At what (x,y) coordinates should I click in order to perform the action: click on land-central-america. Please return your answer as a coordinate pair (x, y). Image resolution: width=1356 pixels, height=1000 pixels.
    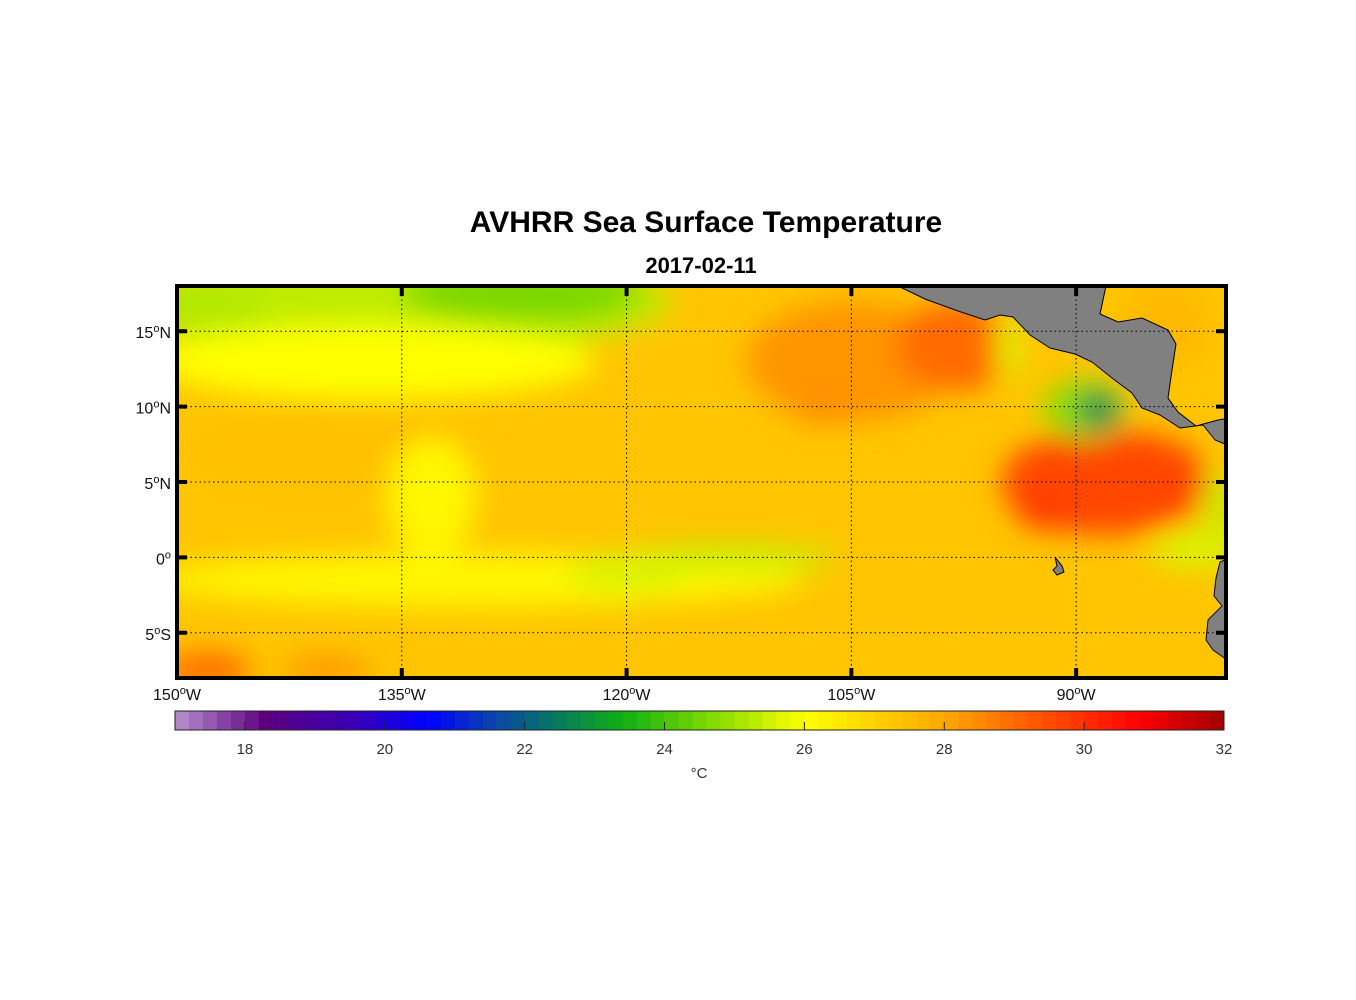
    Looking at the image, I should click on (1061, 365).